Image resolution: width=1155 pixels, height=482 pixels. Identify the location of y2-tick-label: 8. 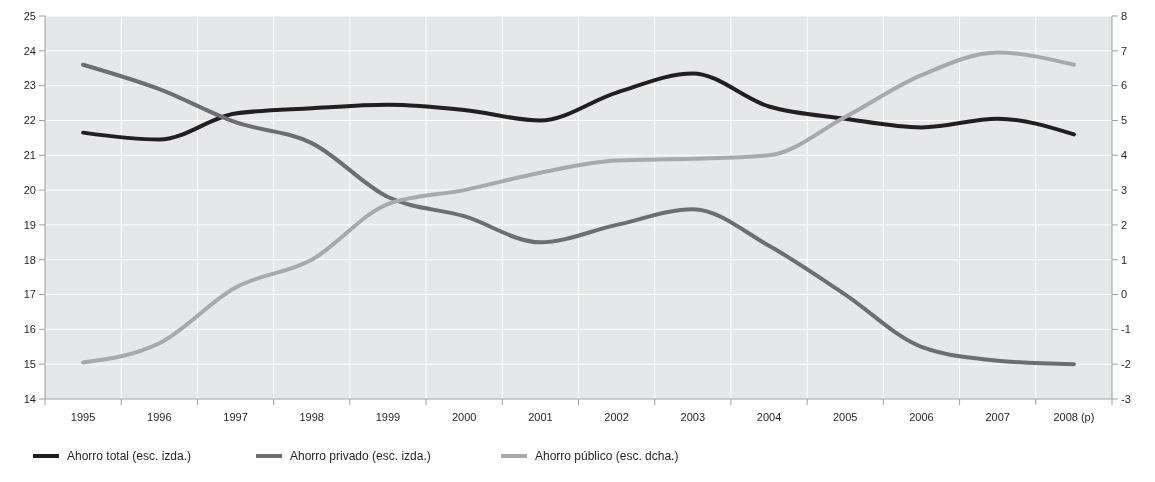
(1124, 15).